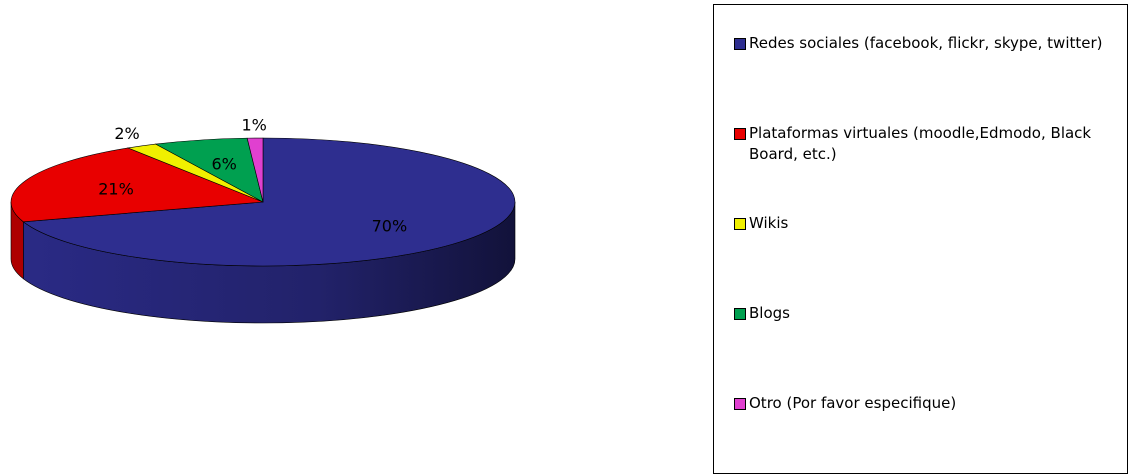 The image size is (1128, 474). What do you see at coordinates (769, 223) in the screenshot?
I see `legend-label: Wikis` at bounding box center [769, 223].